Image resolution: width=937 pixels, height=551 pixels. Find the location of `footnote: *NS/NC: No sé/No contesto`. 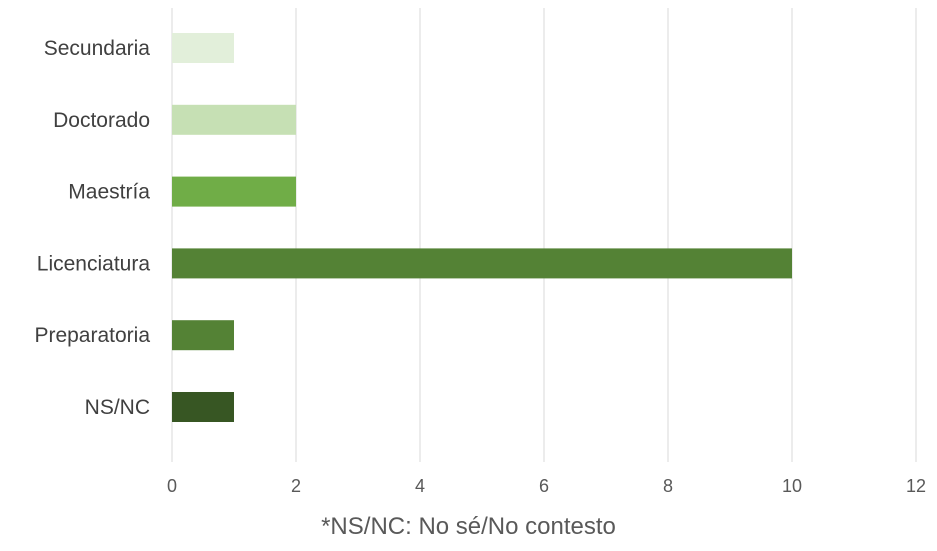

footnote: *NS/NC: No sé/No contesto is located at coordinates (468, 526).